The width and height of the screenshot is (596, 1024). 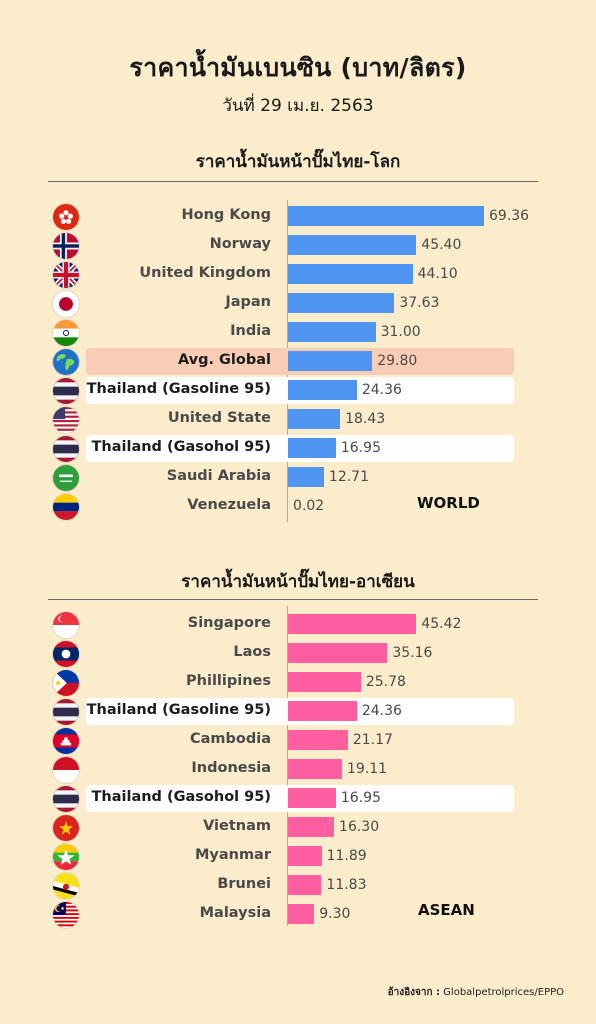 I want to click on bar-category-label: Phillipines, so click(x=228, y=681).